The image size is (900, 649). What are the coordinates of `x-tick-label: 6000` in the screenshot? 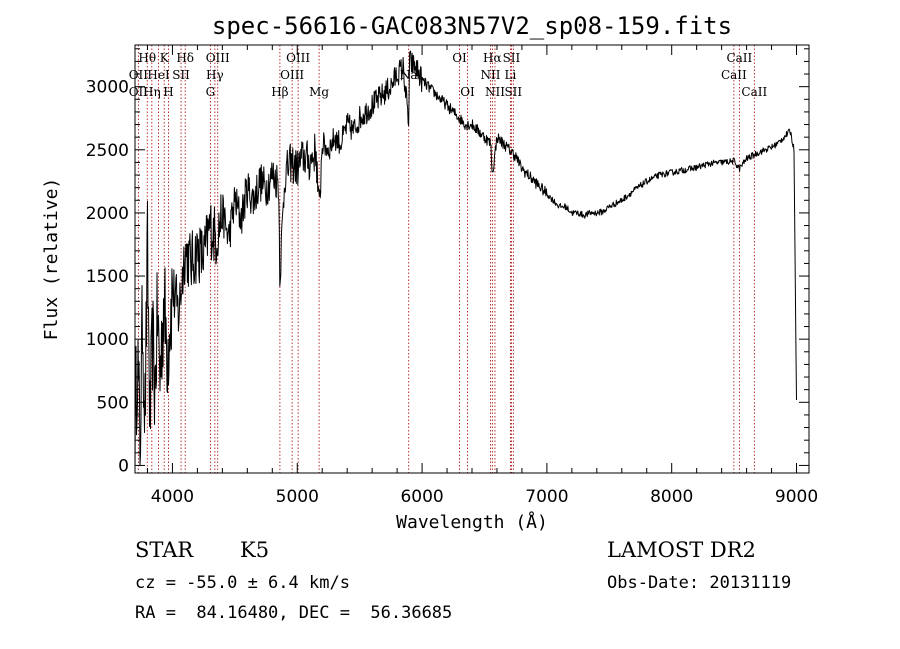 It's located at (421, 497).